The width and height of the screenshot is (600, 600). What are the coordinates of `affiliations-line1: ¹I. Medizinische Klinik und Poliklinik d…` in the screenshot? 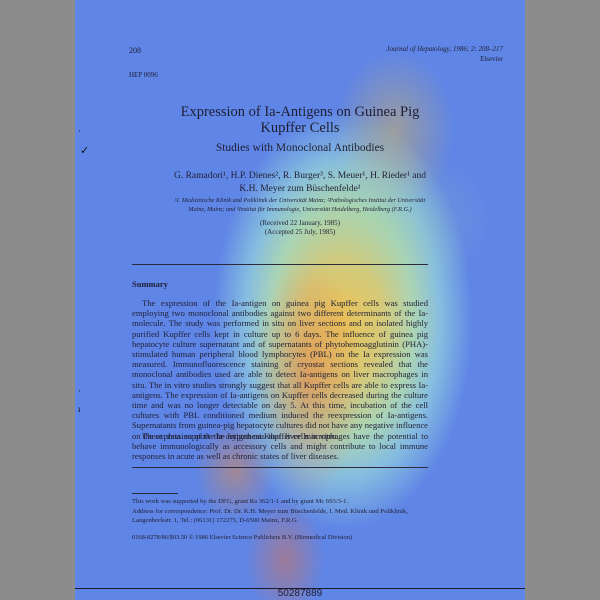 It's located at (300, 200).